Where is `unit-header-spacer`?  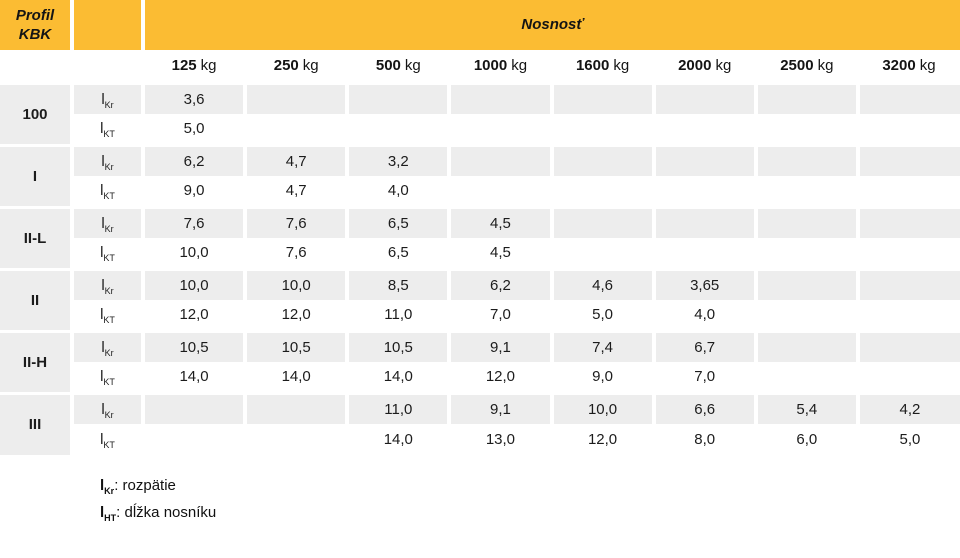 unit-header-spacer is located at coordinates (107, 66).